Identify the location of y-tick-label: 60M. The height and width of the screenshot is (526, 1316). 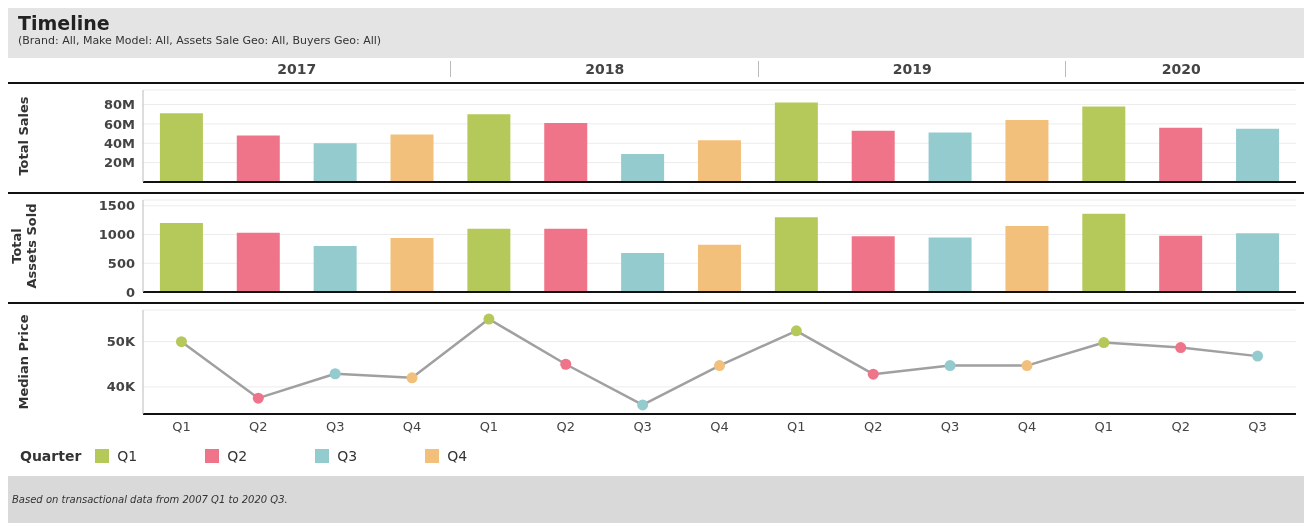
(119, 124).